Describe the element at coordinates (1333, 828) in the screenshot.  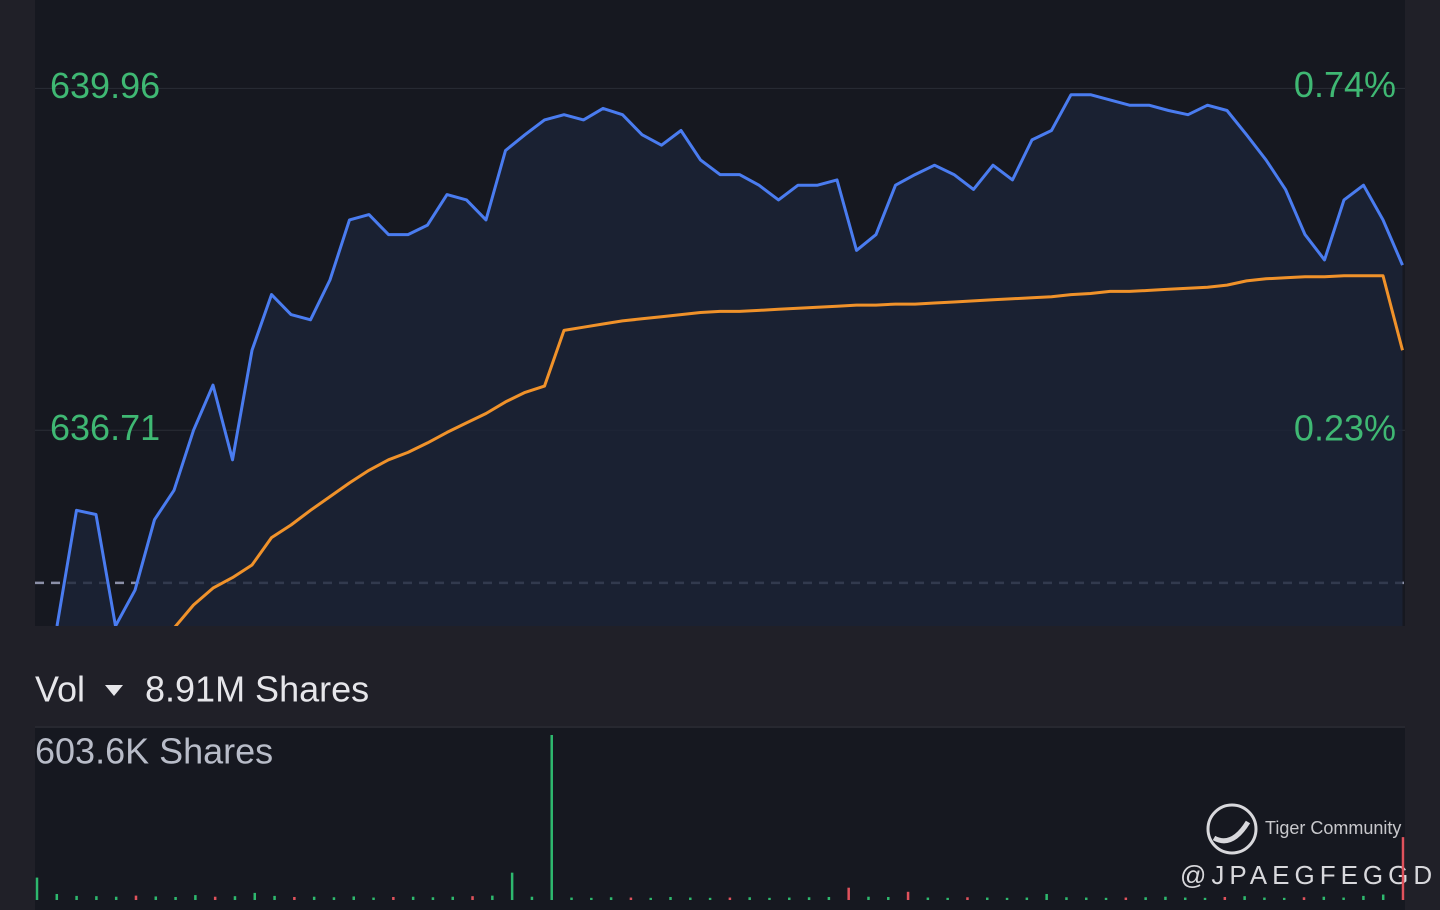
I see `watermark-text: Tiger Community` at that location.